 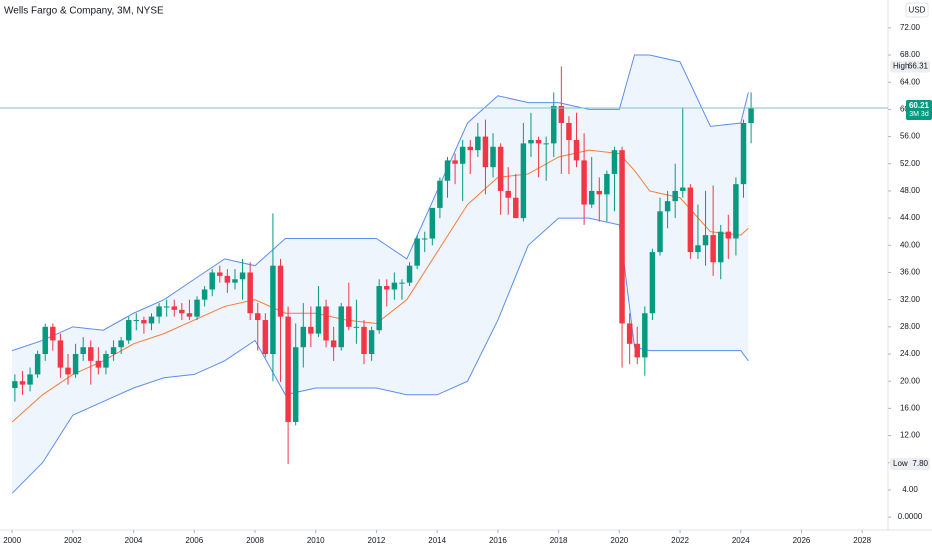 I want to click on y-tick-label: 20.00, so click(x=910, y=380).